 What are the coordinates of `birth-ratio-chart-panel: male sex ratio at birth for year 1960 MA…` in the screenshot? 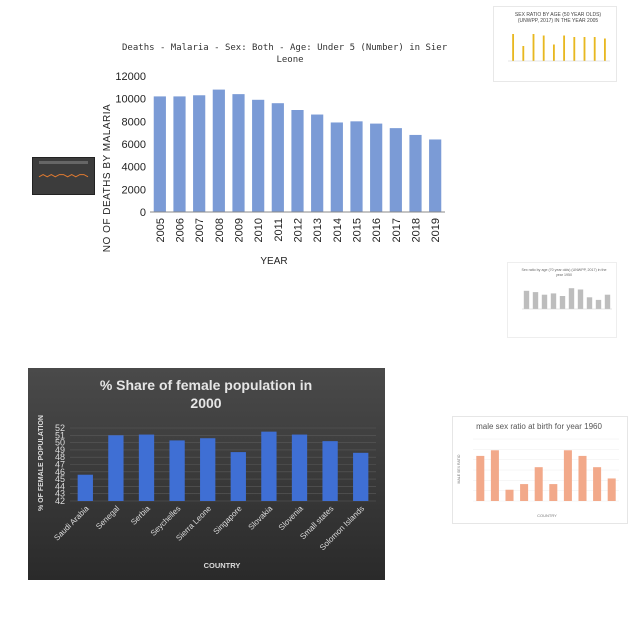 It's located at (540, 470).